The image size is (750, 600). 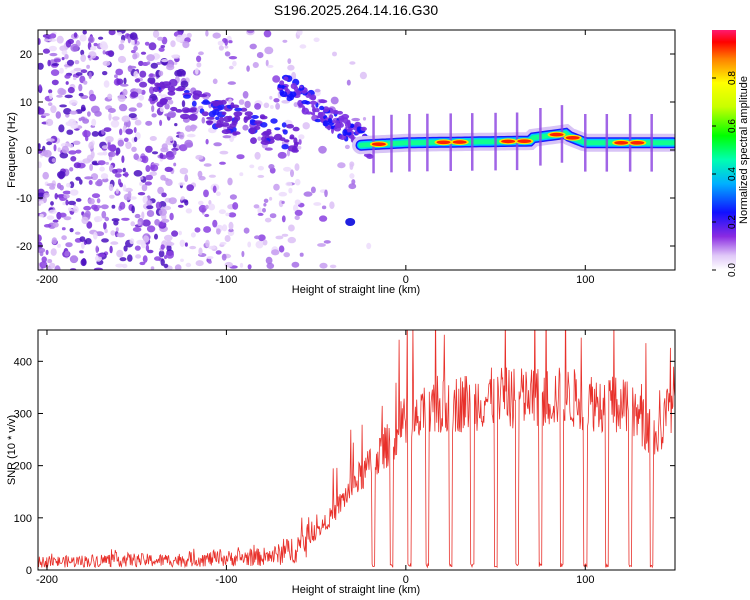 What do you see at coordinates (732, 78) in the screenshot?
I see `colorbar-tick-label: 0.8` at bounding box center [732, 78].